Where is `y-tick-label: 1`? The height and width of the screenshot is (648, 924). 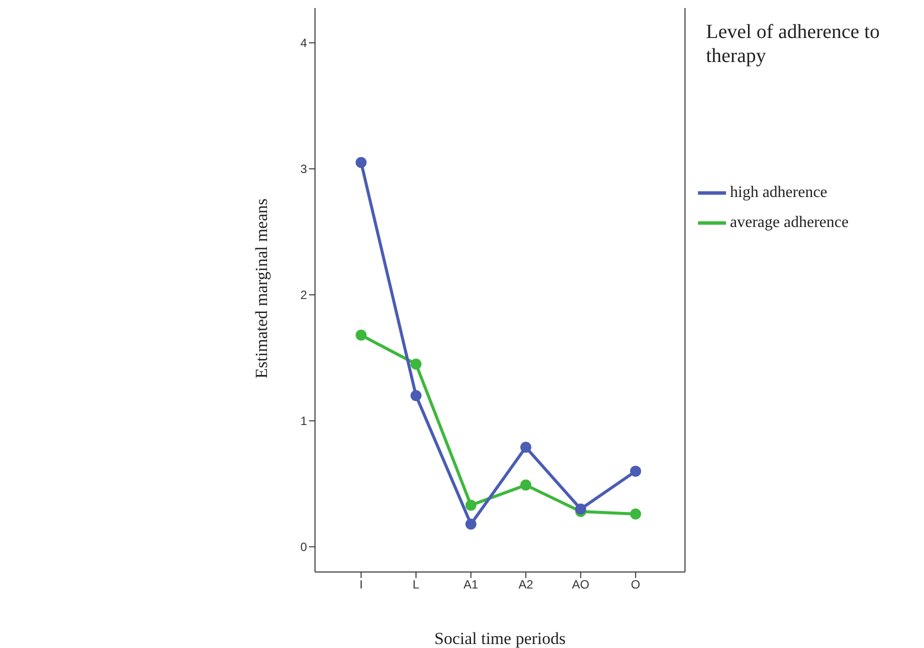
y-tick-label: 1 is located at coordinates (304, 421).